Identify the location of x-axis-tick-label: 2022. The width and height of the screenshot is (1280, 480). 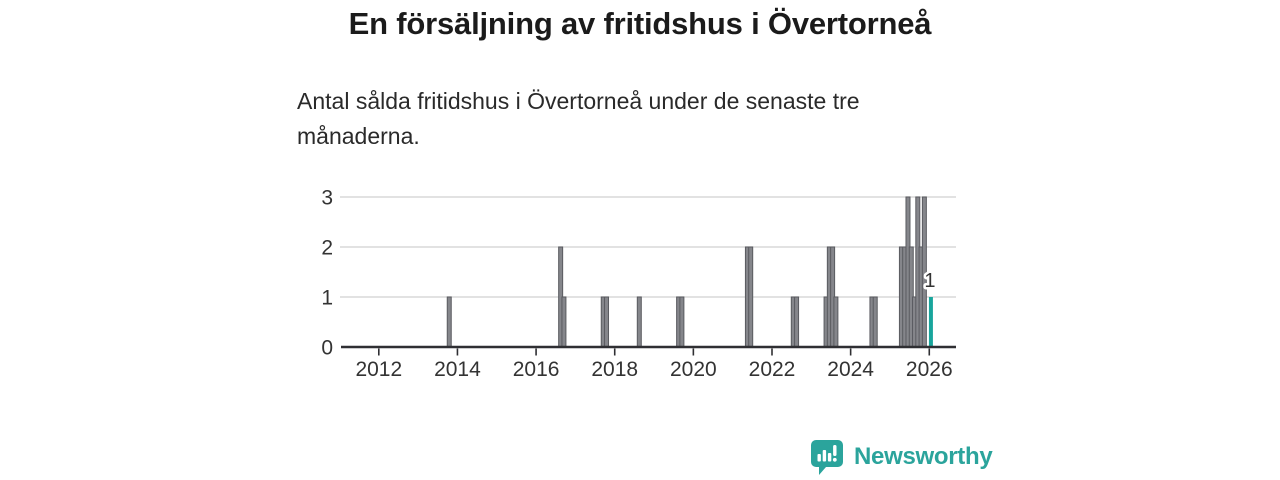
(772, 369).